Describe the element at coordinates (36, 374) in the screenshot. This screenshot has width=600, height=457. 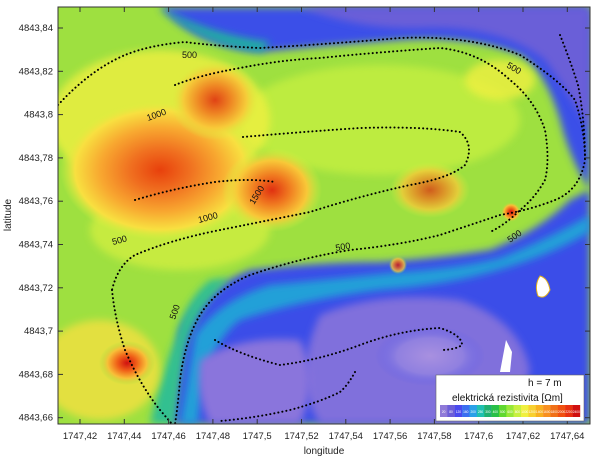
I see `y-tick-label: 4843,68` at that location.